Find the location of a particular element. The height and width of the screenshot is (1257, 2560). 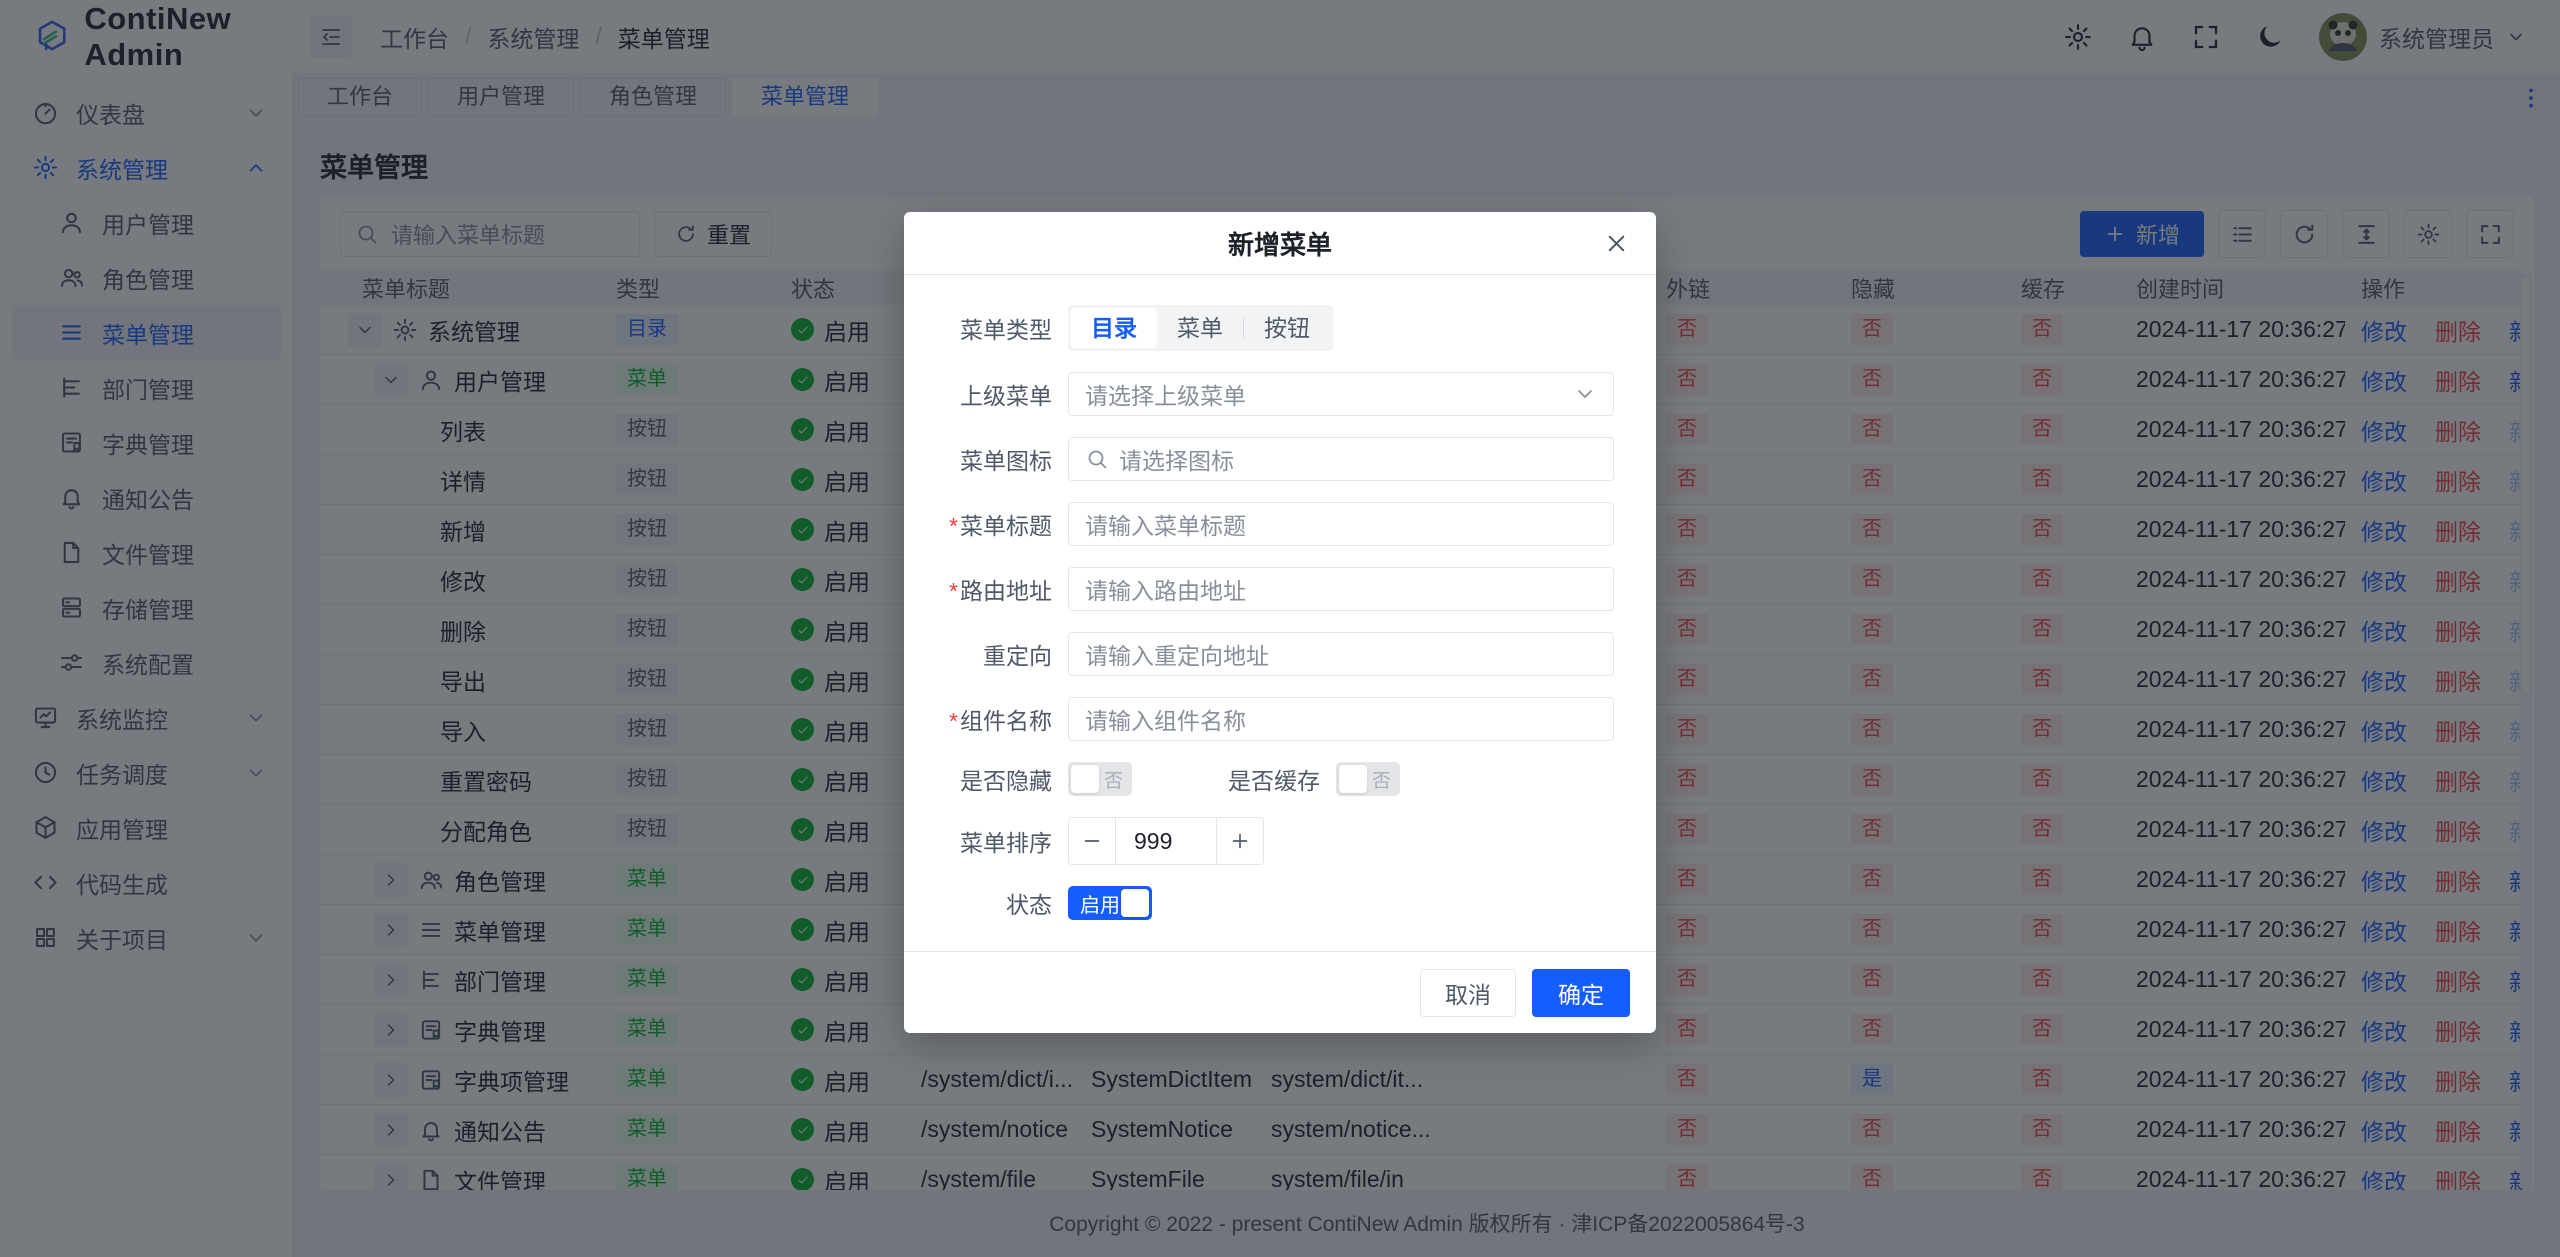

parent-menu-select: 请选择上级菜单 is located at coordinates (1341, 394).